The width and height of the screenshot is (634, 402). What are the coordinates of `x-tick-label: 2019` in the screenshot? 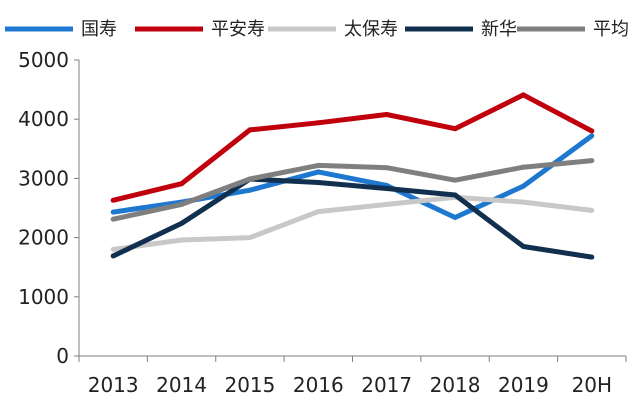 It's located at (523, 385).